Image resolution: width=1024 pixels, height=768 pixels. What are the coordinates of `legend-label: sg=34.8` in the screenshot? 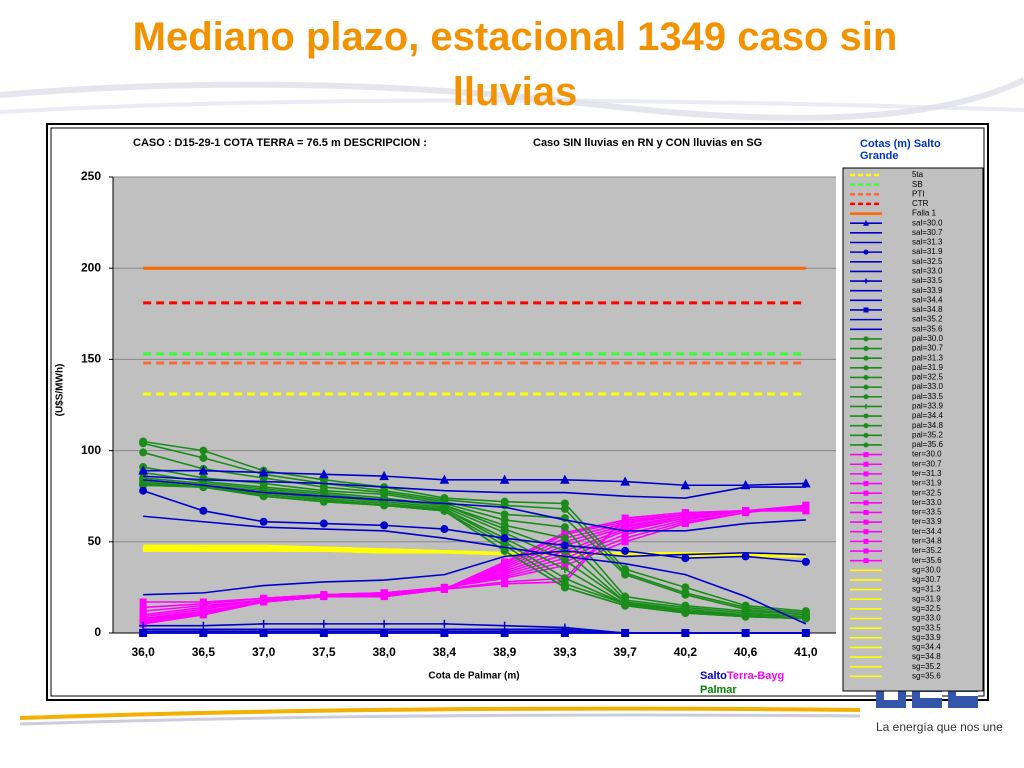 It's located at (926, 656).